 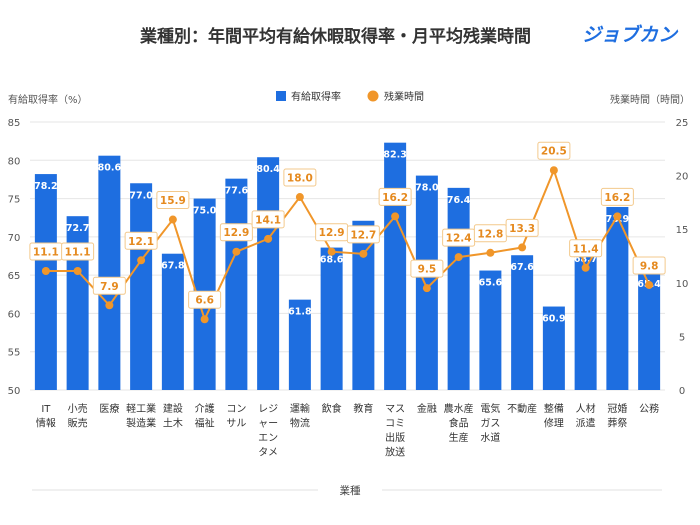 What do you see at coordinates (522, 267) in the screenshot?
I see `bar-value-label: 67.6` at bounding box center [522, 267].